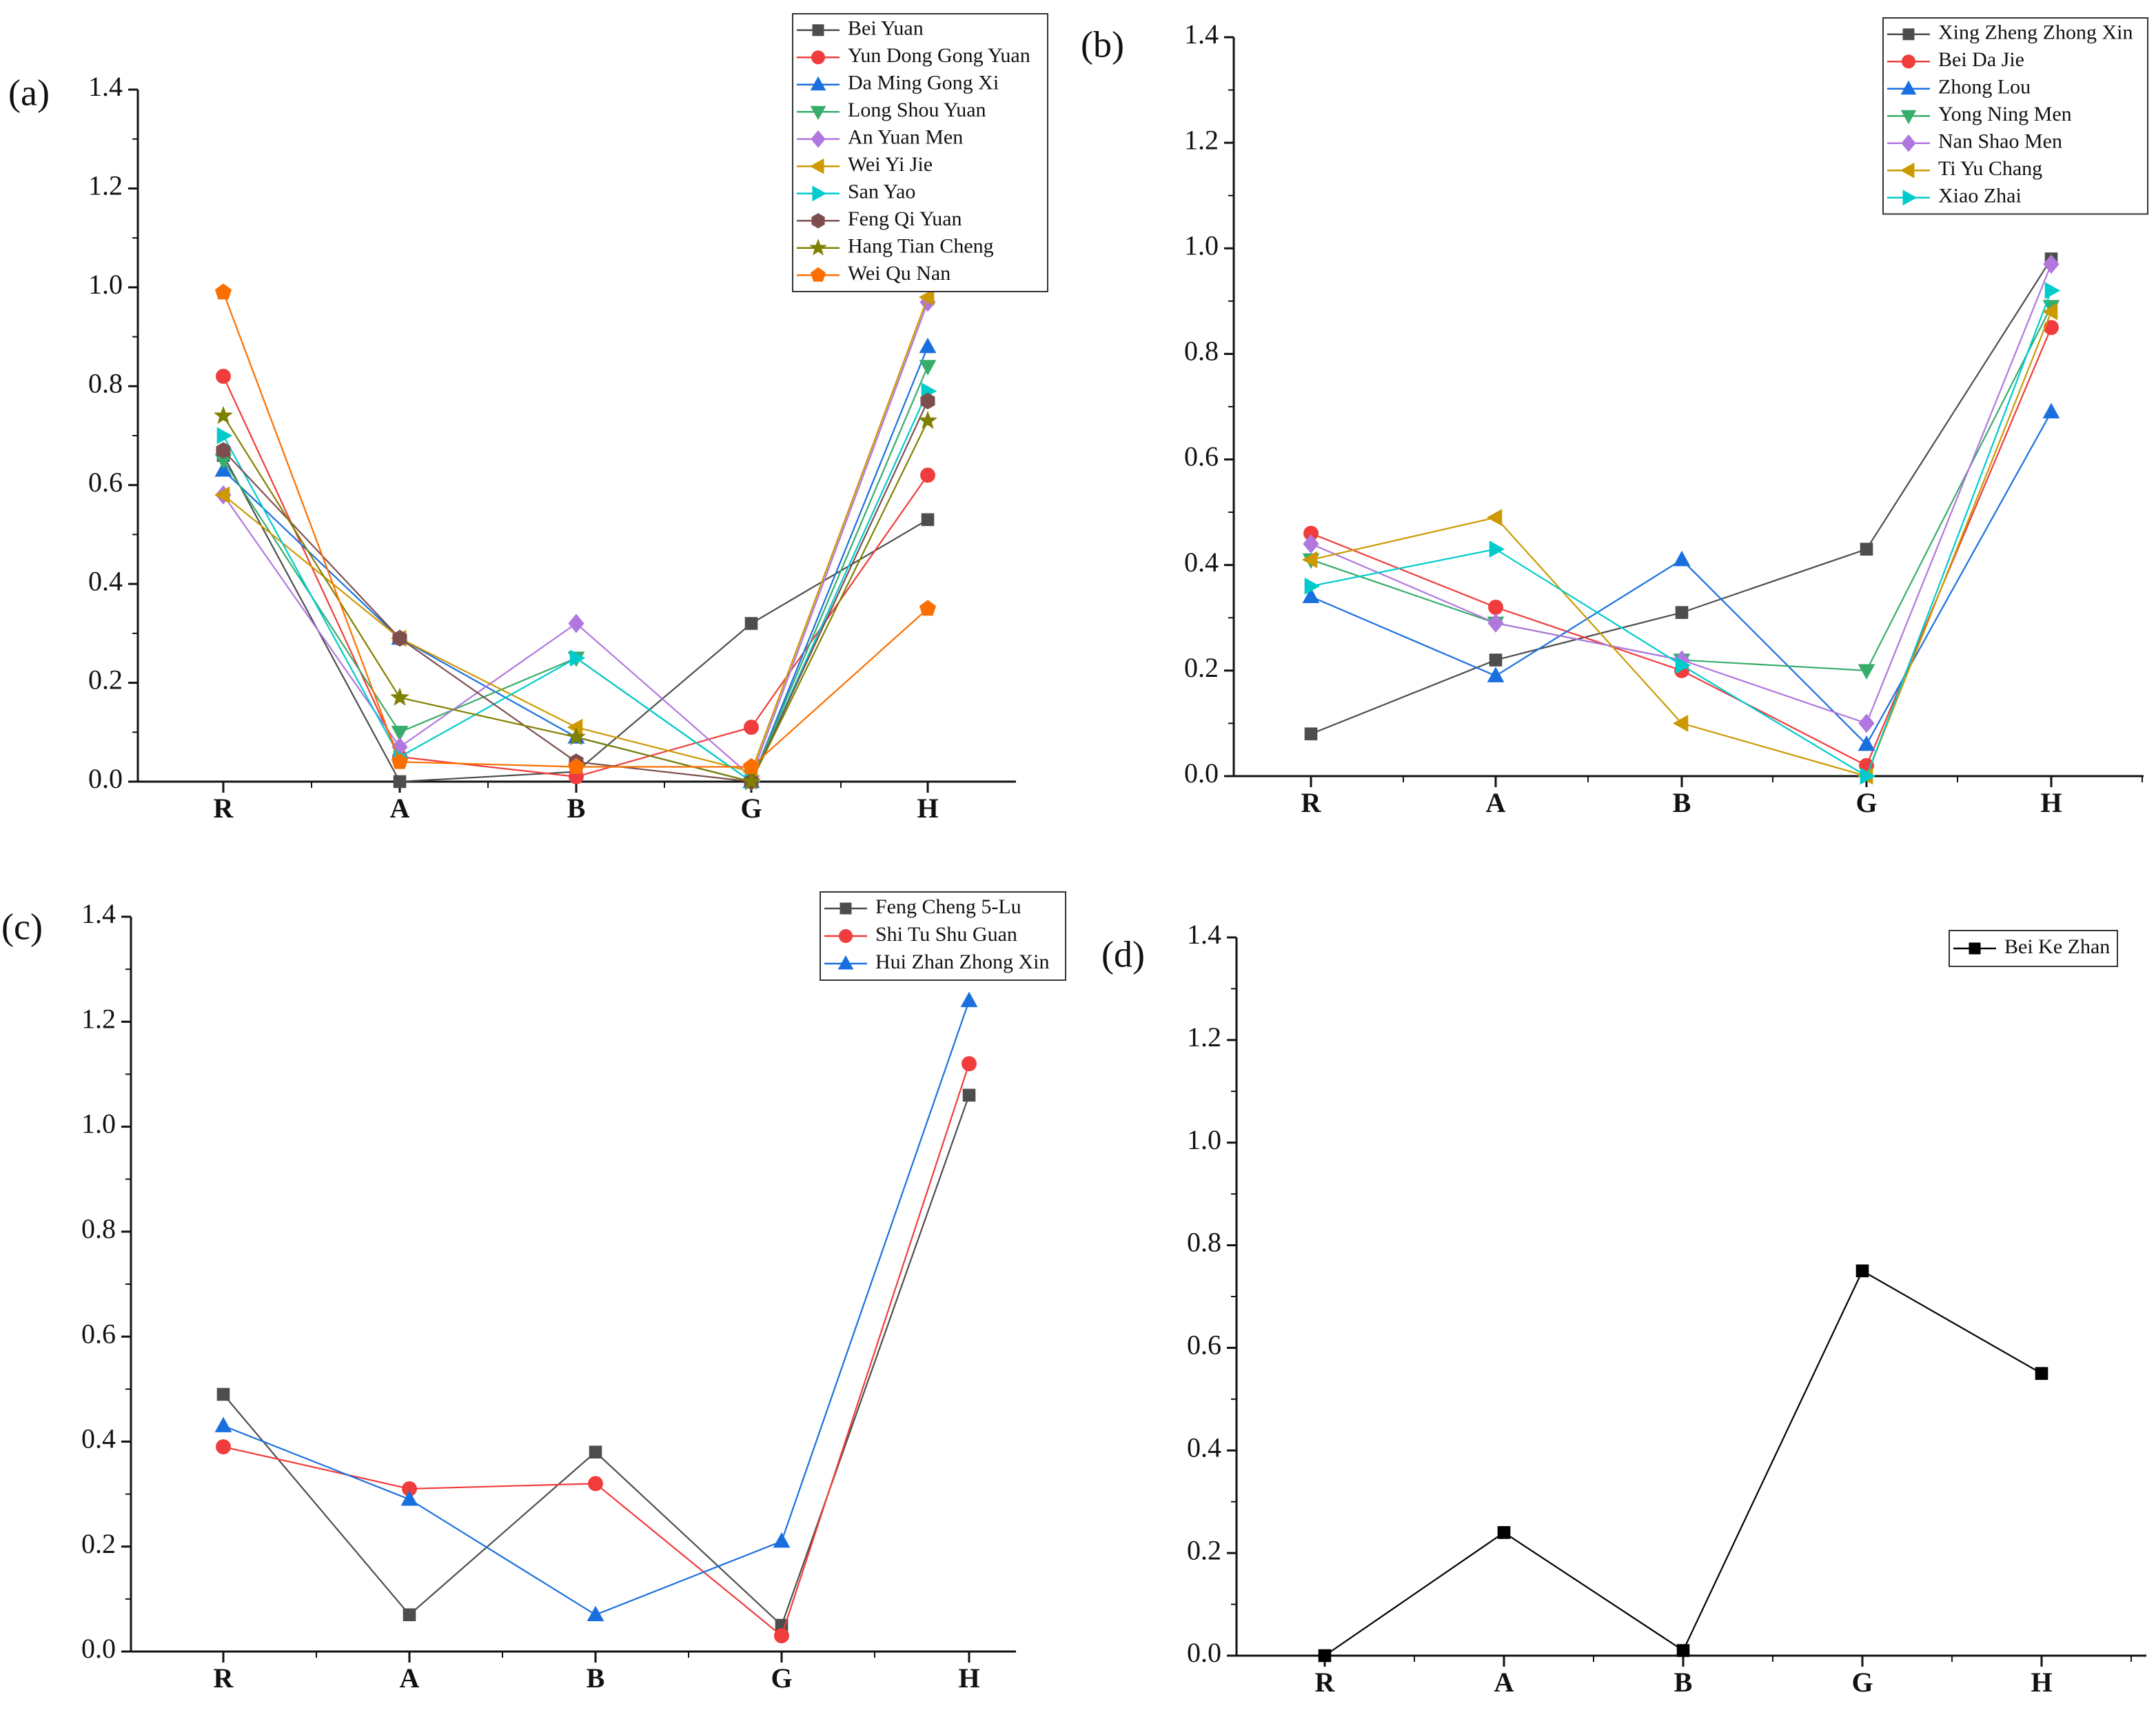  I want to click on legend-label: Hui Zhan Zhong Xin, so click(962, 962).